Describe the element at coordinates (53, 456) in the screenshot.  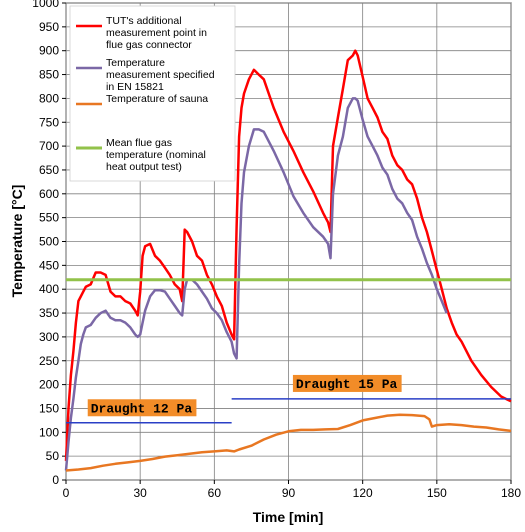
I see `y-tick-label: 50` at that location.